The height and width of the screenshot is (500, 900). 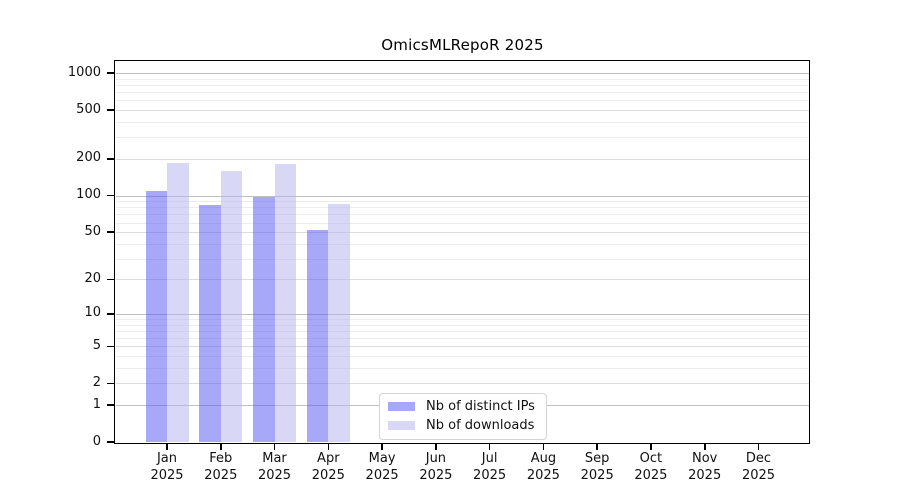 I want to click on bar-downloads-jan, so click(x=178, y=302).